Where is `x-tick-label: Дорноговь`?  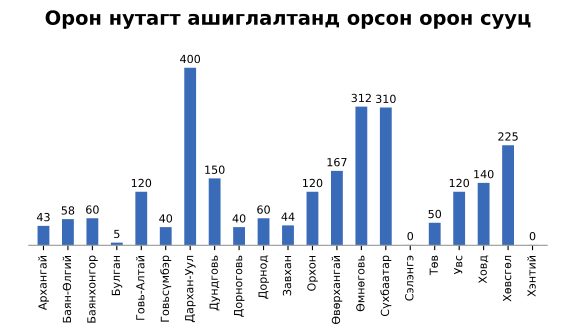
x-tick-label: Дорноговь is located at coordinates (239, 286).